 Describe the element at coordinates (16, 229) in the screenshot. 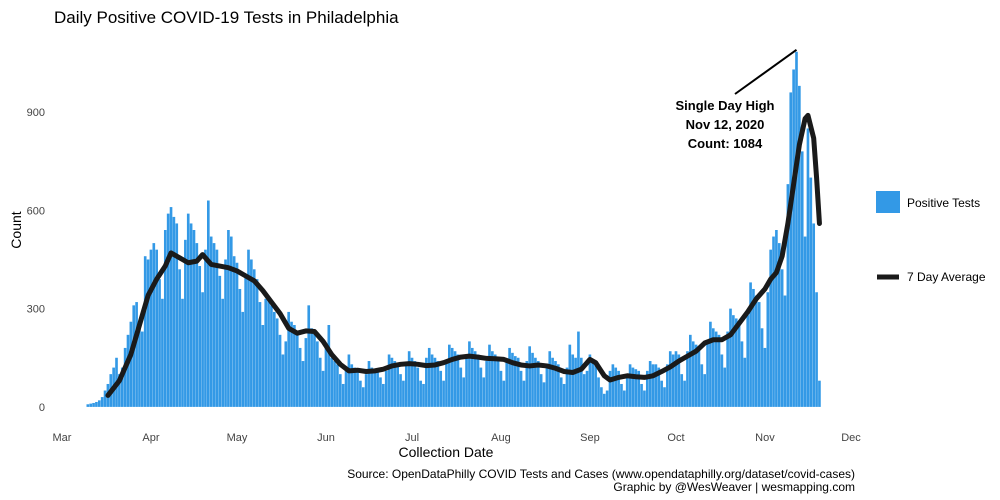

I see `y-axis-label: Count` at that location.